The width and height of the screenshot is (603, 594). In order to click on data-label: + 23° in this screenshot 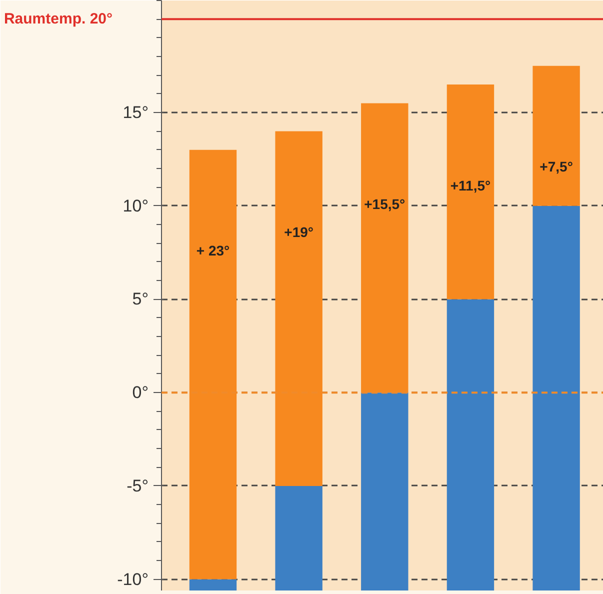, I will do `click(213, 250)`.